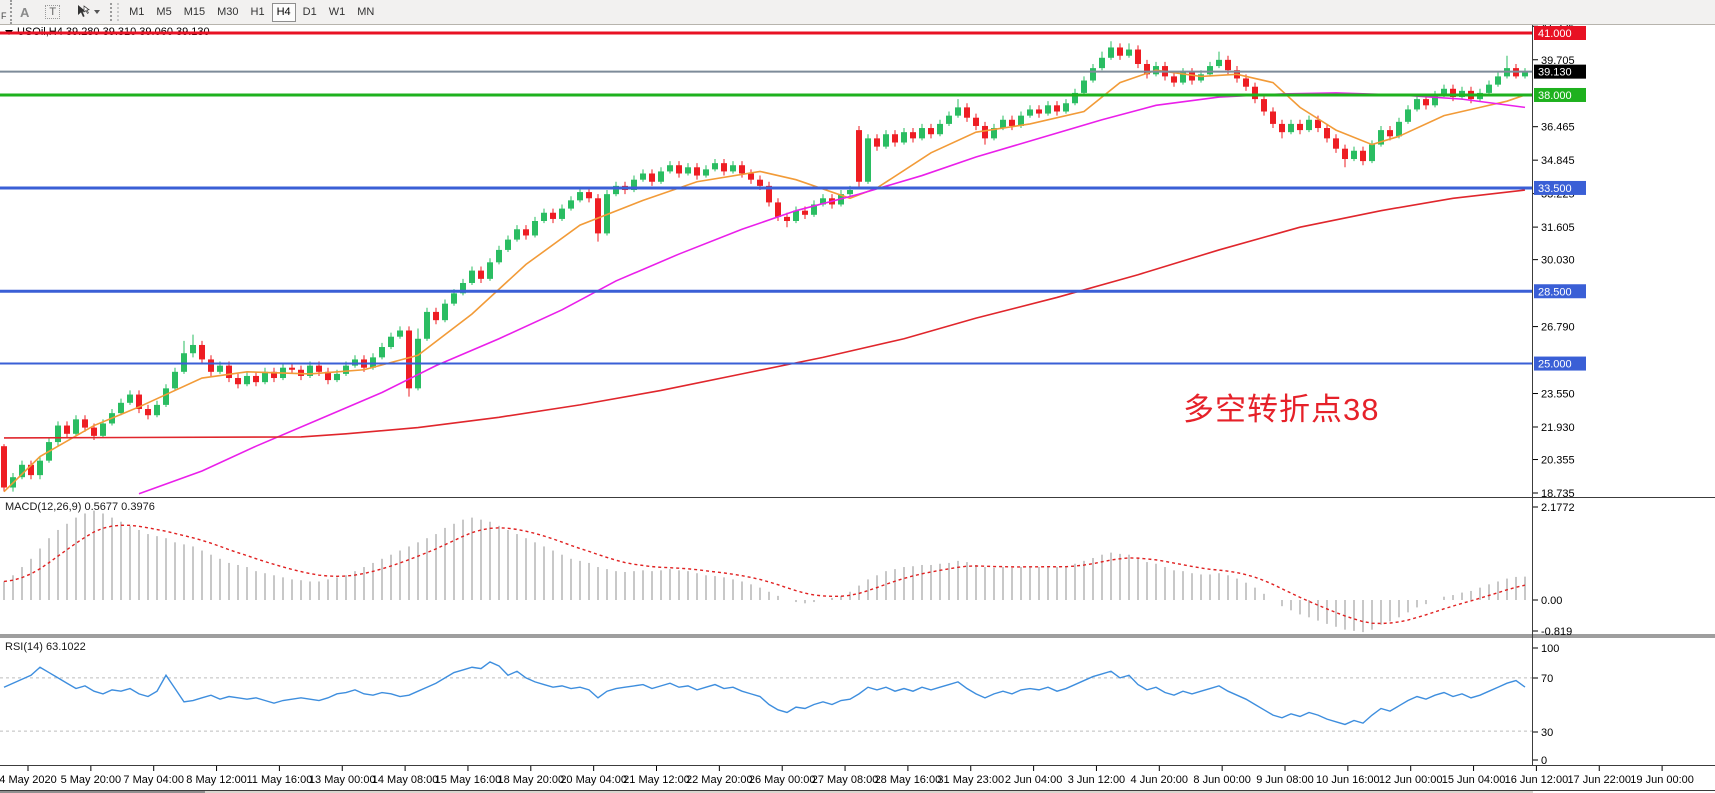 This screenshot has height=793, width=1715. I want to click on svg-text: 39.705, so click(1558, 61).